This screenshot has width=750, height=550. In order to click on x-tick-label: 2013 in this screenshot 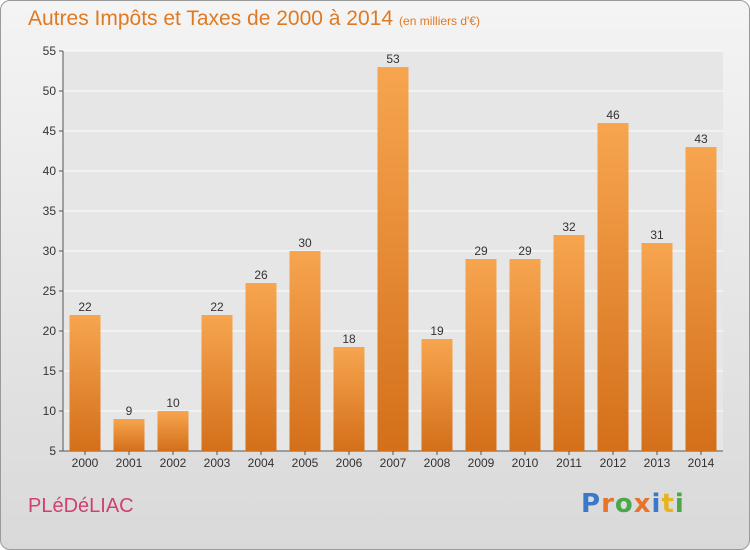, I will do `click(657, 463)`.